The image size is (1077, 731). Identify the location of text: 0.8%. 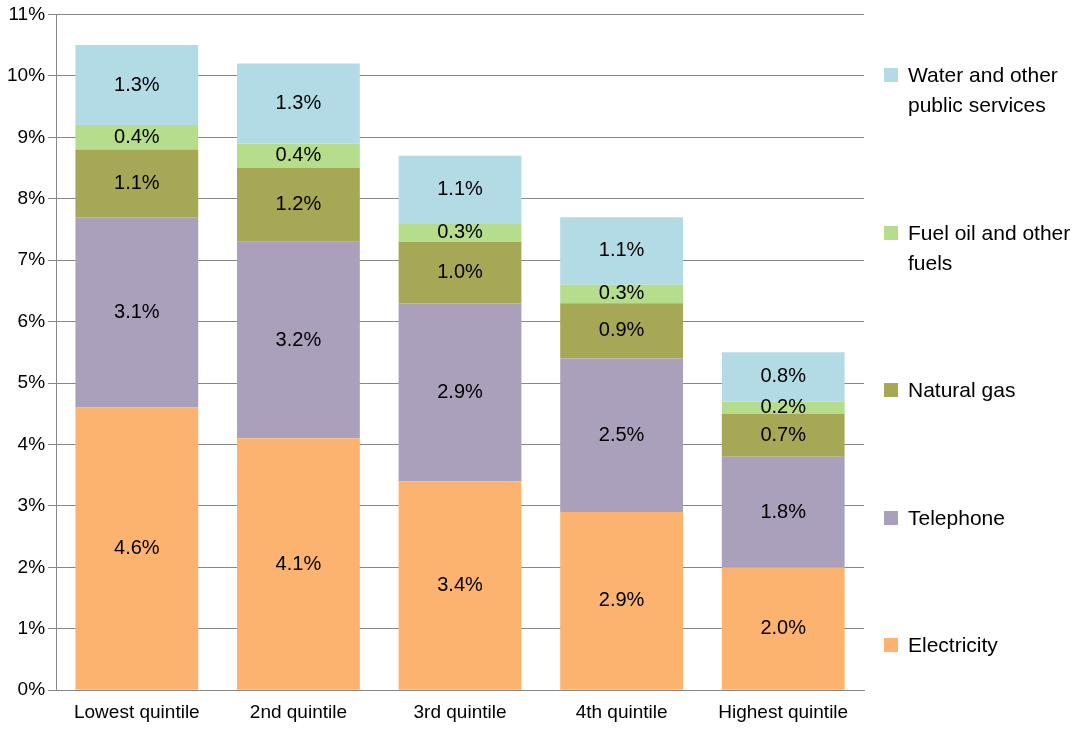
(783, 375).